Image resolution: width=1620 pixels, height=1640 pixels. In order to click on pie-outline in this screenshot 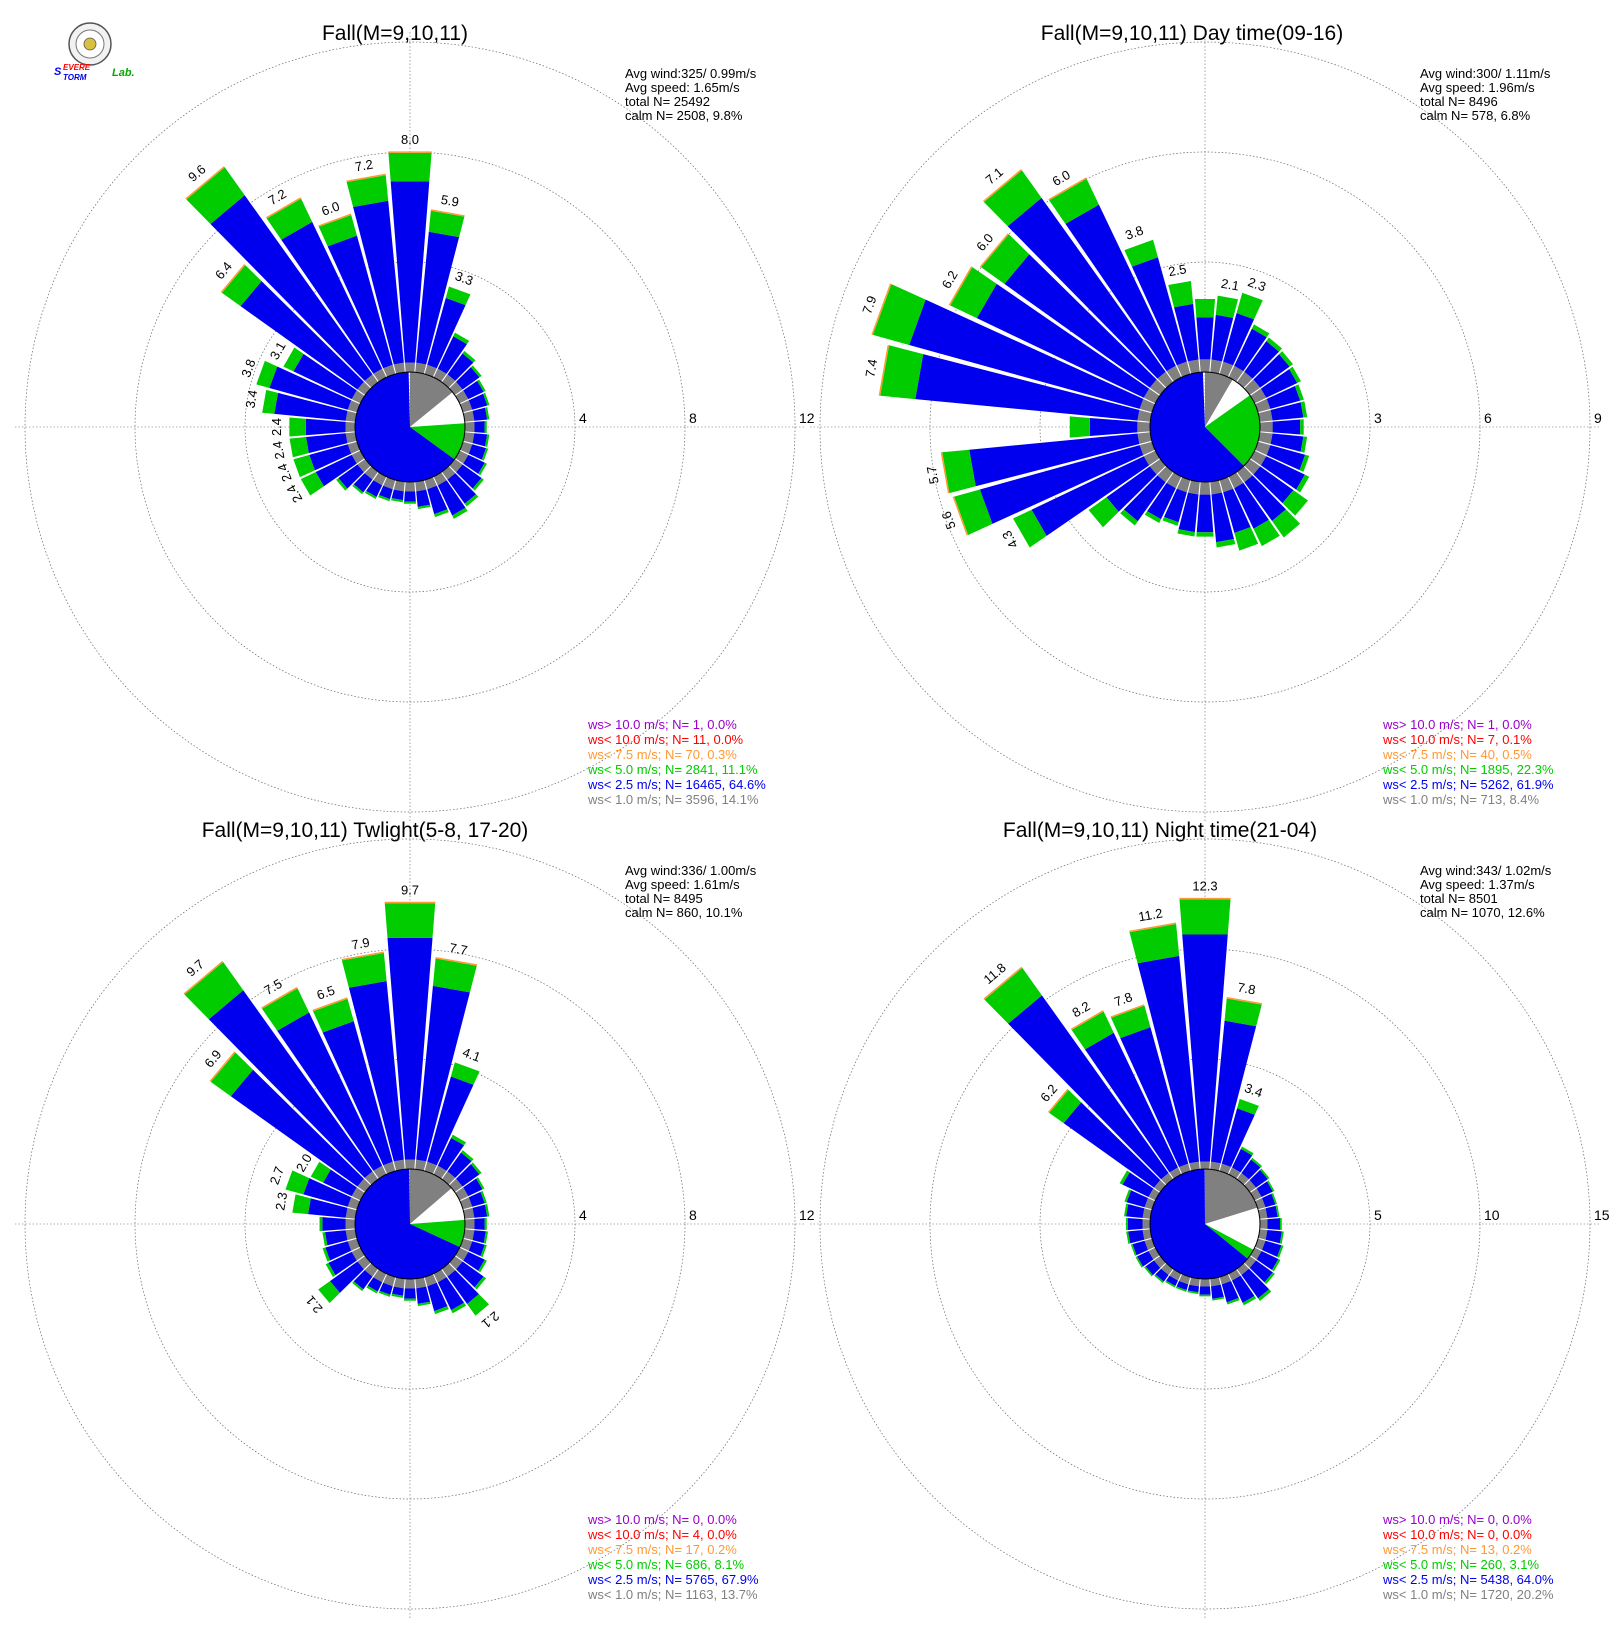, I will do `click(1205, 427)`.